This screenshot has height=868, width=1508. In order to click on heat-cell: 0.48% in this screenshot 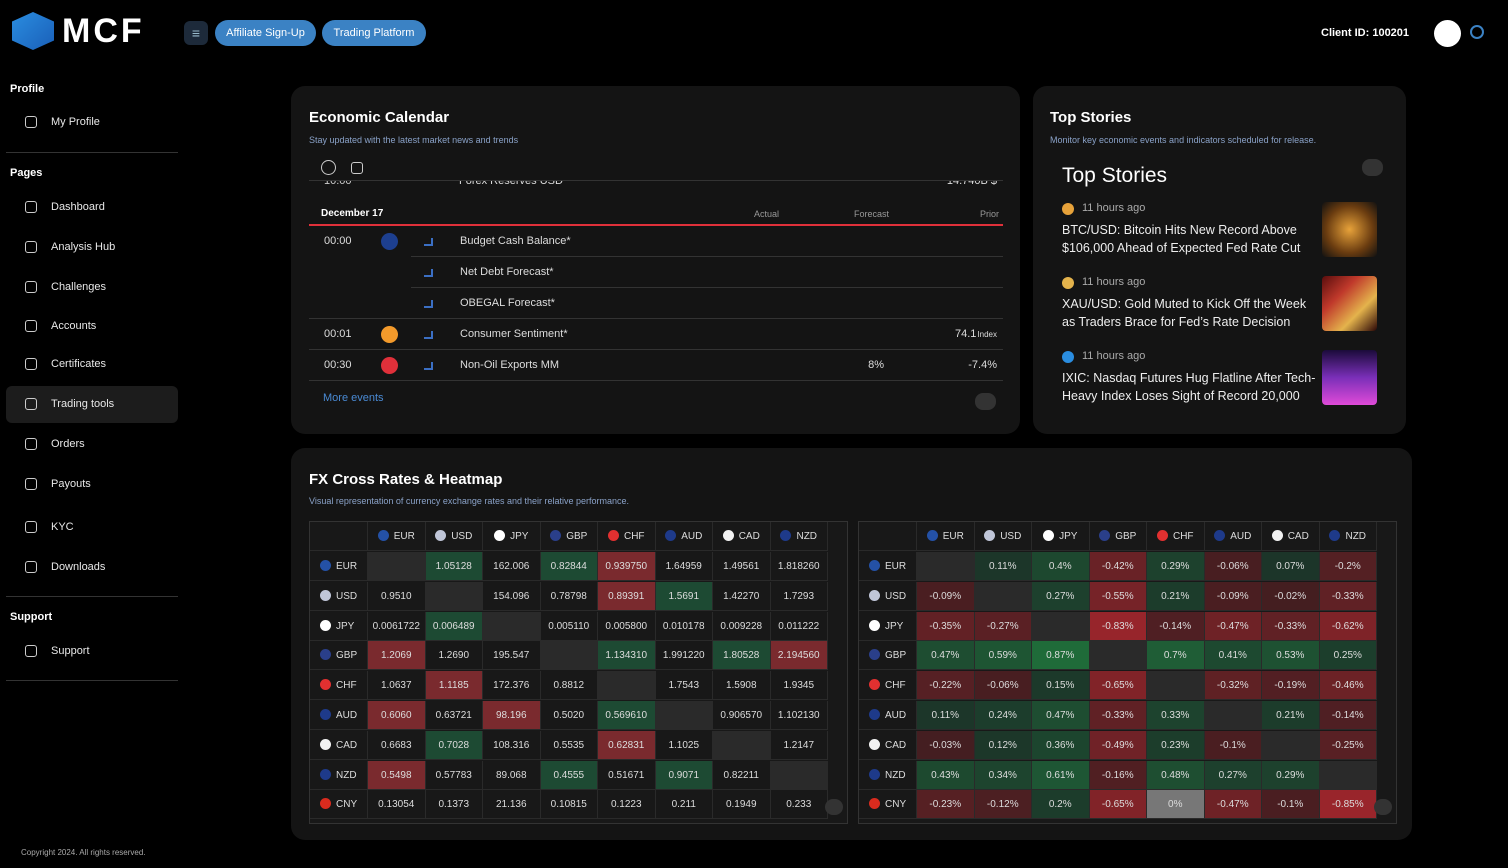, I will do `click(1176, 775)`.